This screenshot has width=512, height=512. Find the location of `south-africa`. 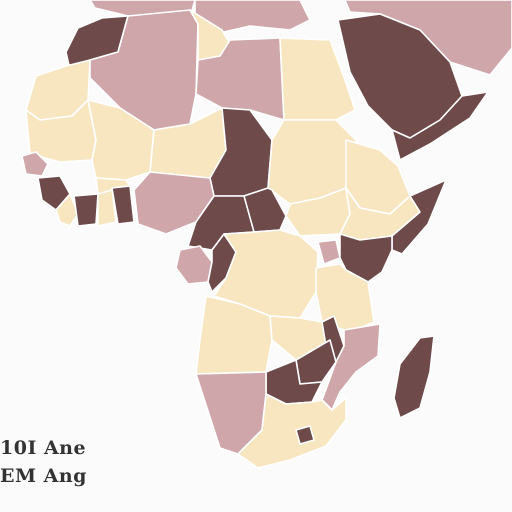

south-africa is located at coordinates (292, 431).